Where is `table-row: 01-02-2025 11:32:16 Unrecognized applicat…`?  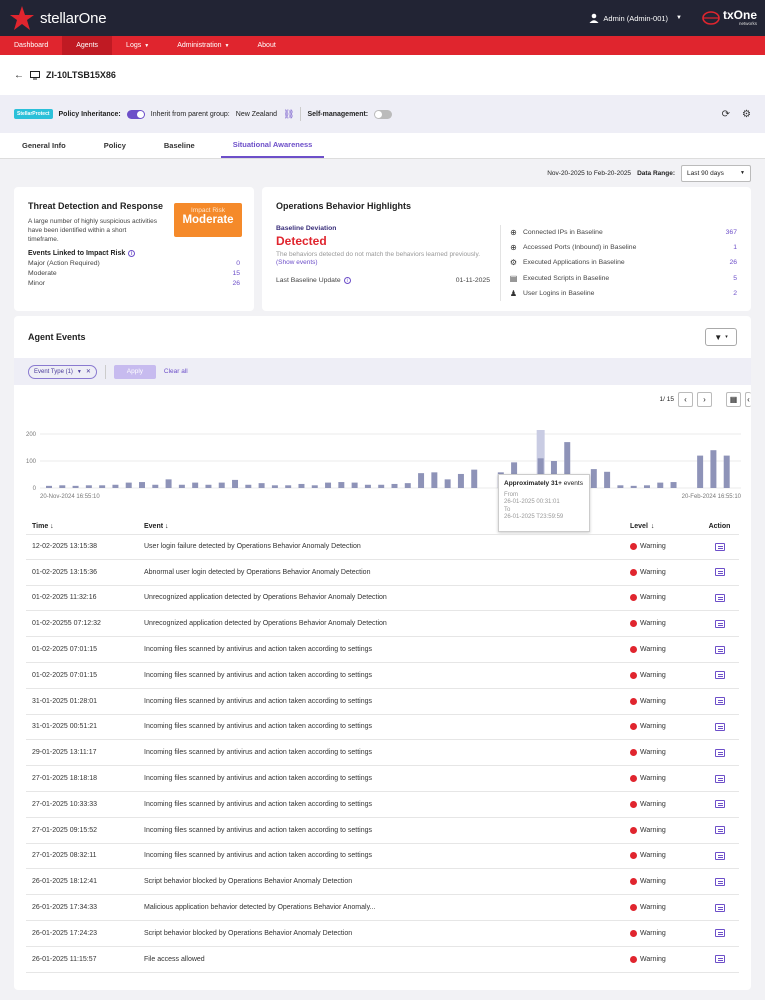 table-row: 01-02-2025 11:32:16 Unrecognized applicat… is located at coordinates (382, 599).